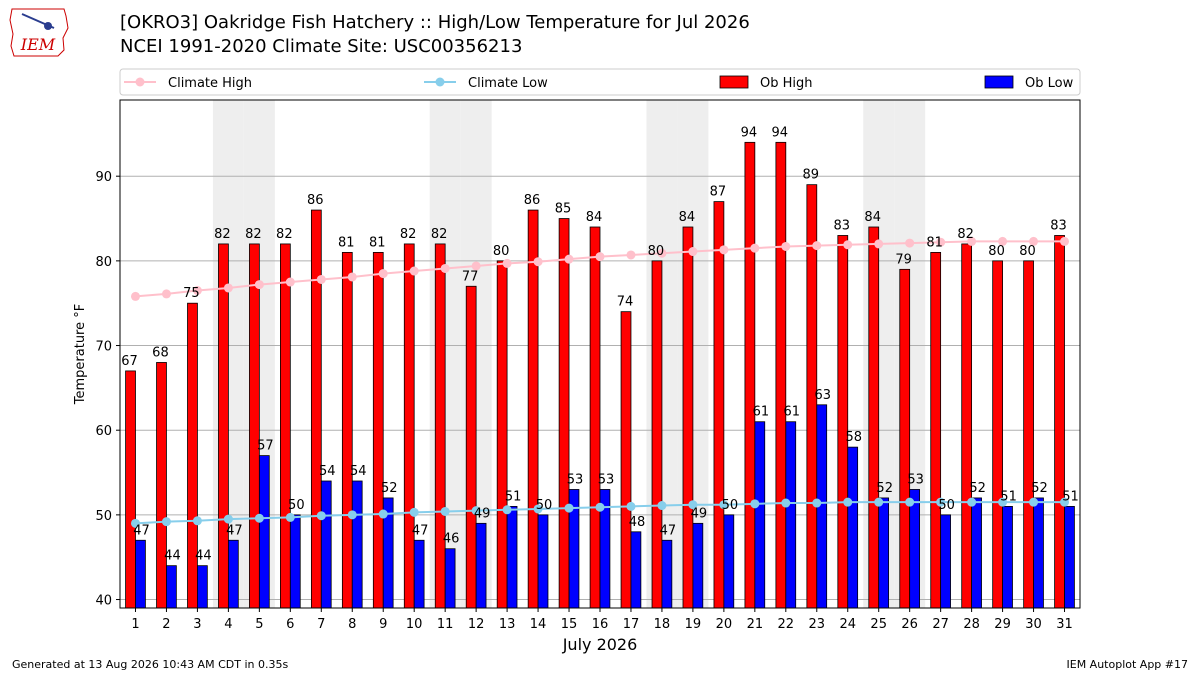 This screenshot has width=1200, height=675. Describe the element at coordinates (811, 175) in the screenshot. I see `ob-high-label: 89` at that location.